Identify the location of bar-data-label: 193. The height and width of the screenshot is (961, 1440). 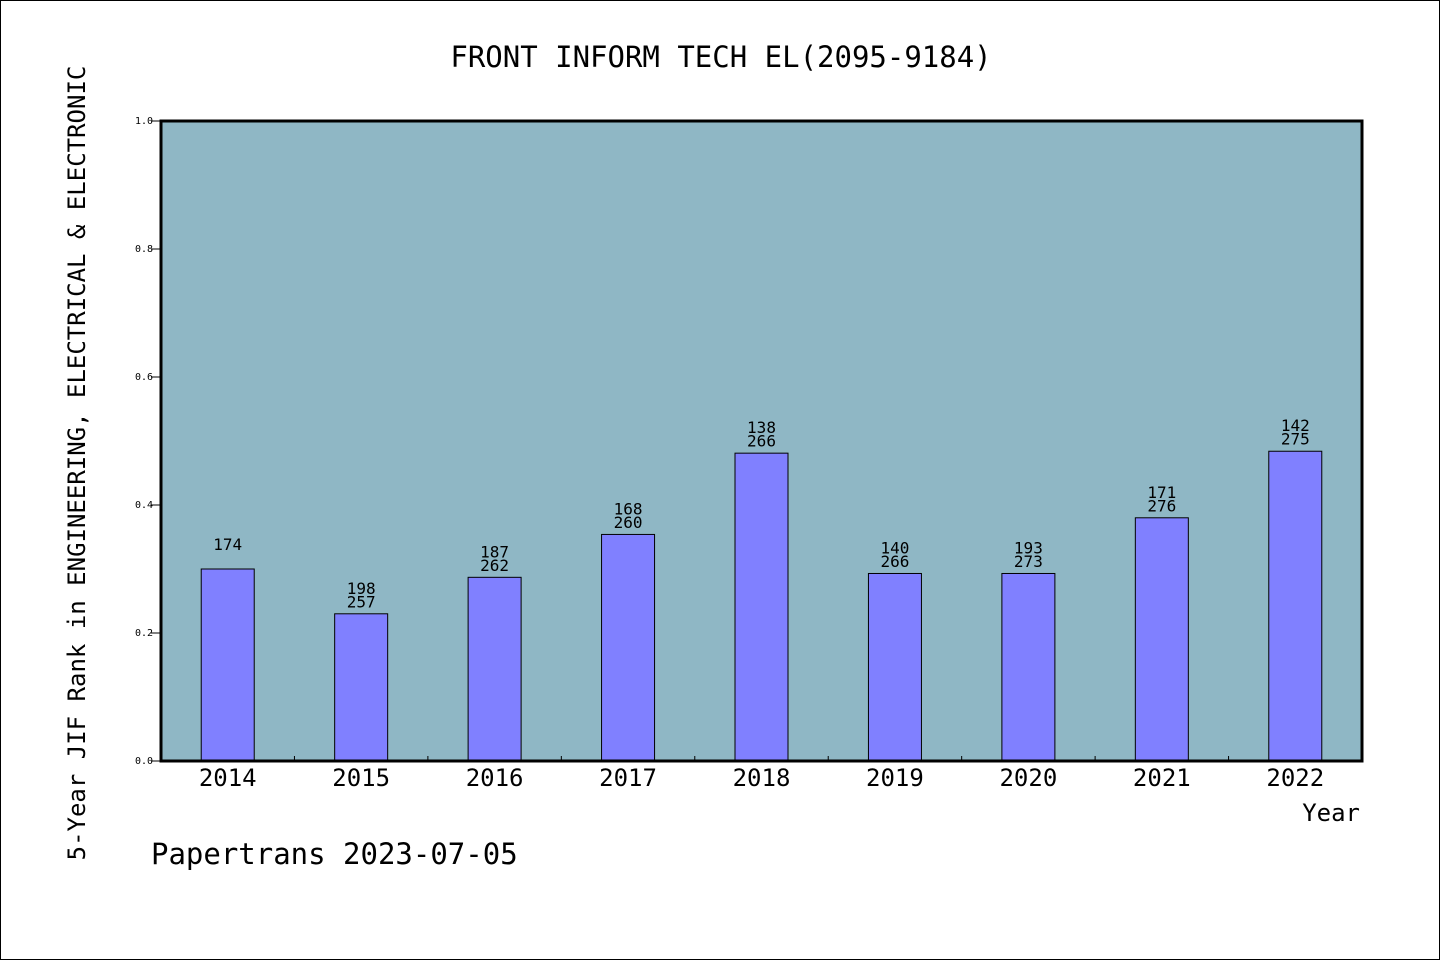
(1028, 547).